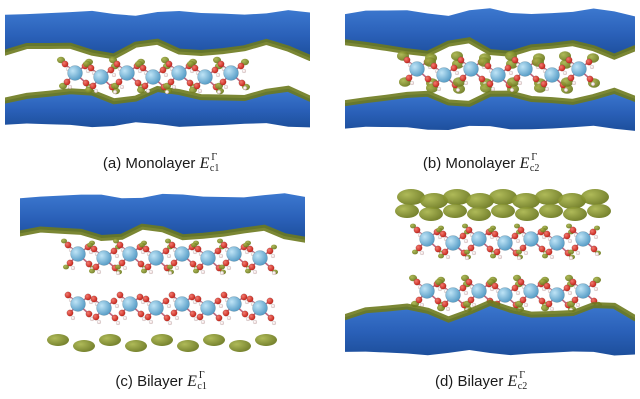  I want to click on caption-d-symbol: E, so click(512, 381).